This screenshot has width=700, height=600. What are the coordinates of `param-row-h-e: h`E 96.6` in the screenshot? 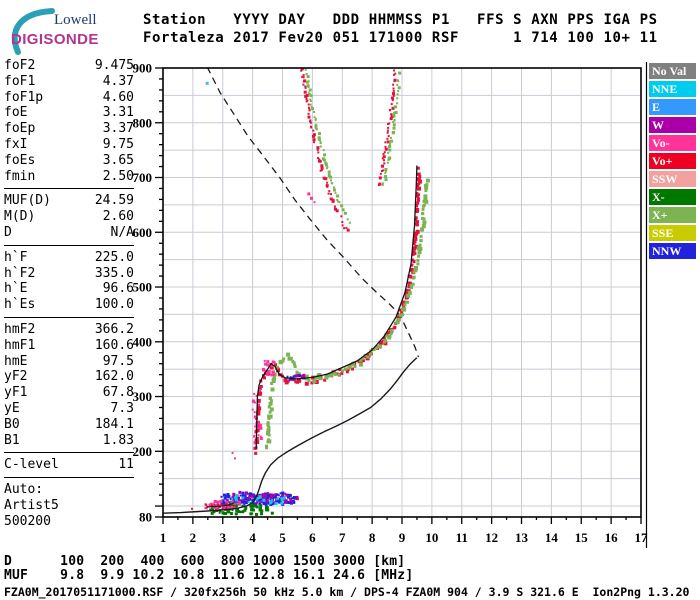 It's located at (69, 289).